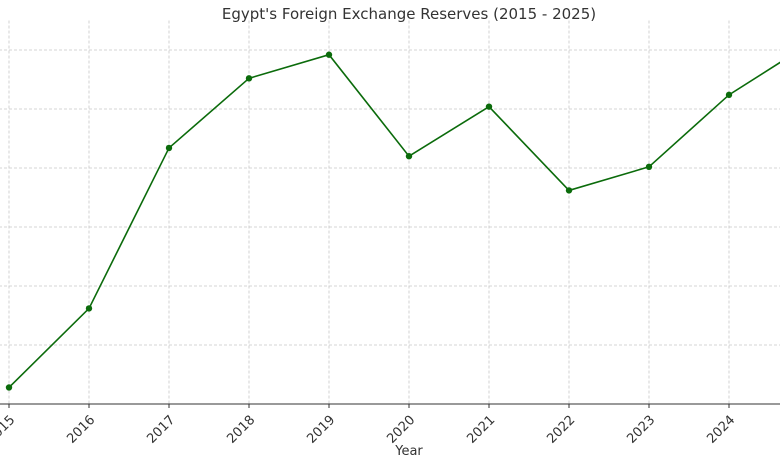  Describe the element at coordinates (641, 430) in the screenshot. I see `x-tick-label: 2023` at that location.